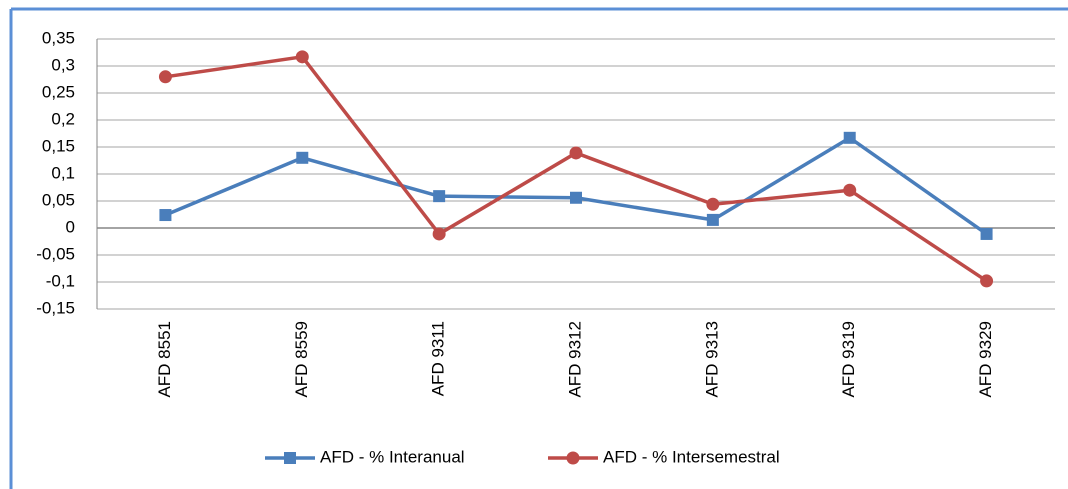 The height and width of the screenshot is (489, 1068). What do you see at coordinates (58, 37) in the screenshot?
I see `y-tick-label: 0,35` at bounding box center [58, 37].